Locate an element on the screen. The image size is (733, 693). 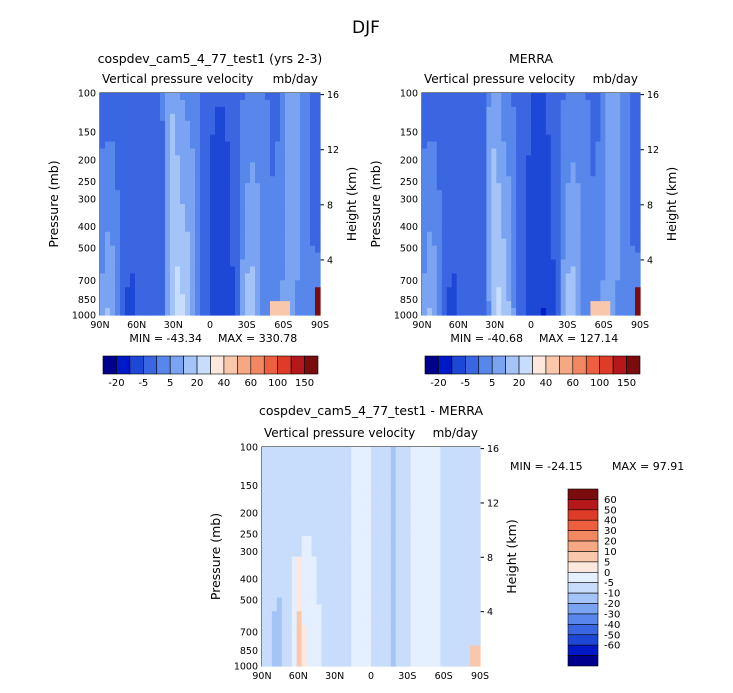
max-label: MAX = 127.14 is located at coordinates (578, 338).